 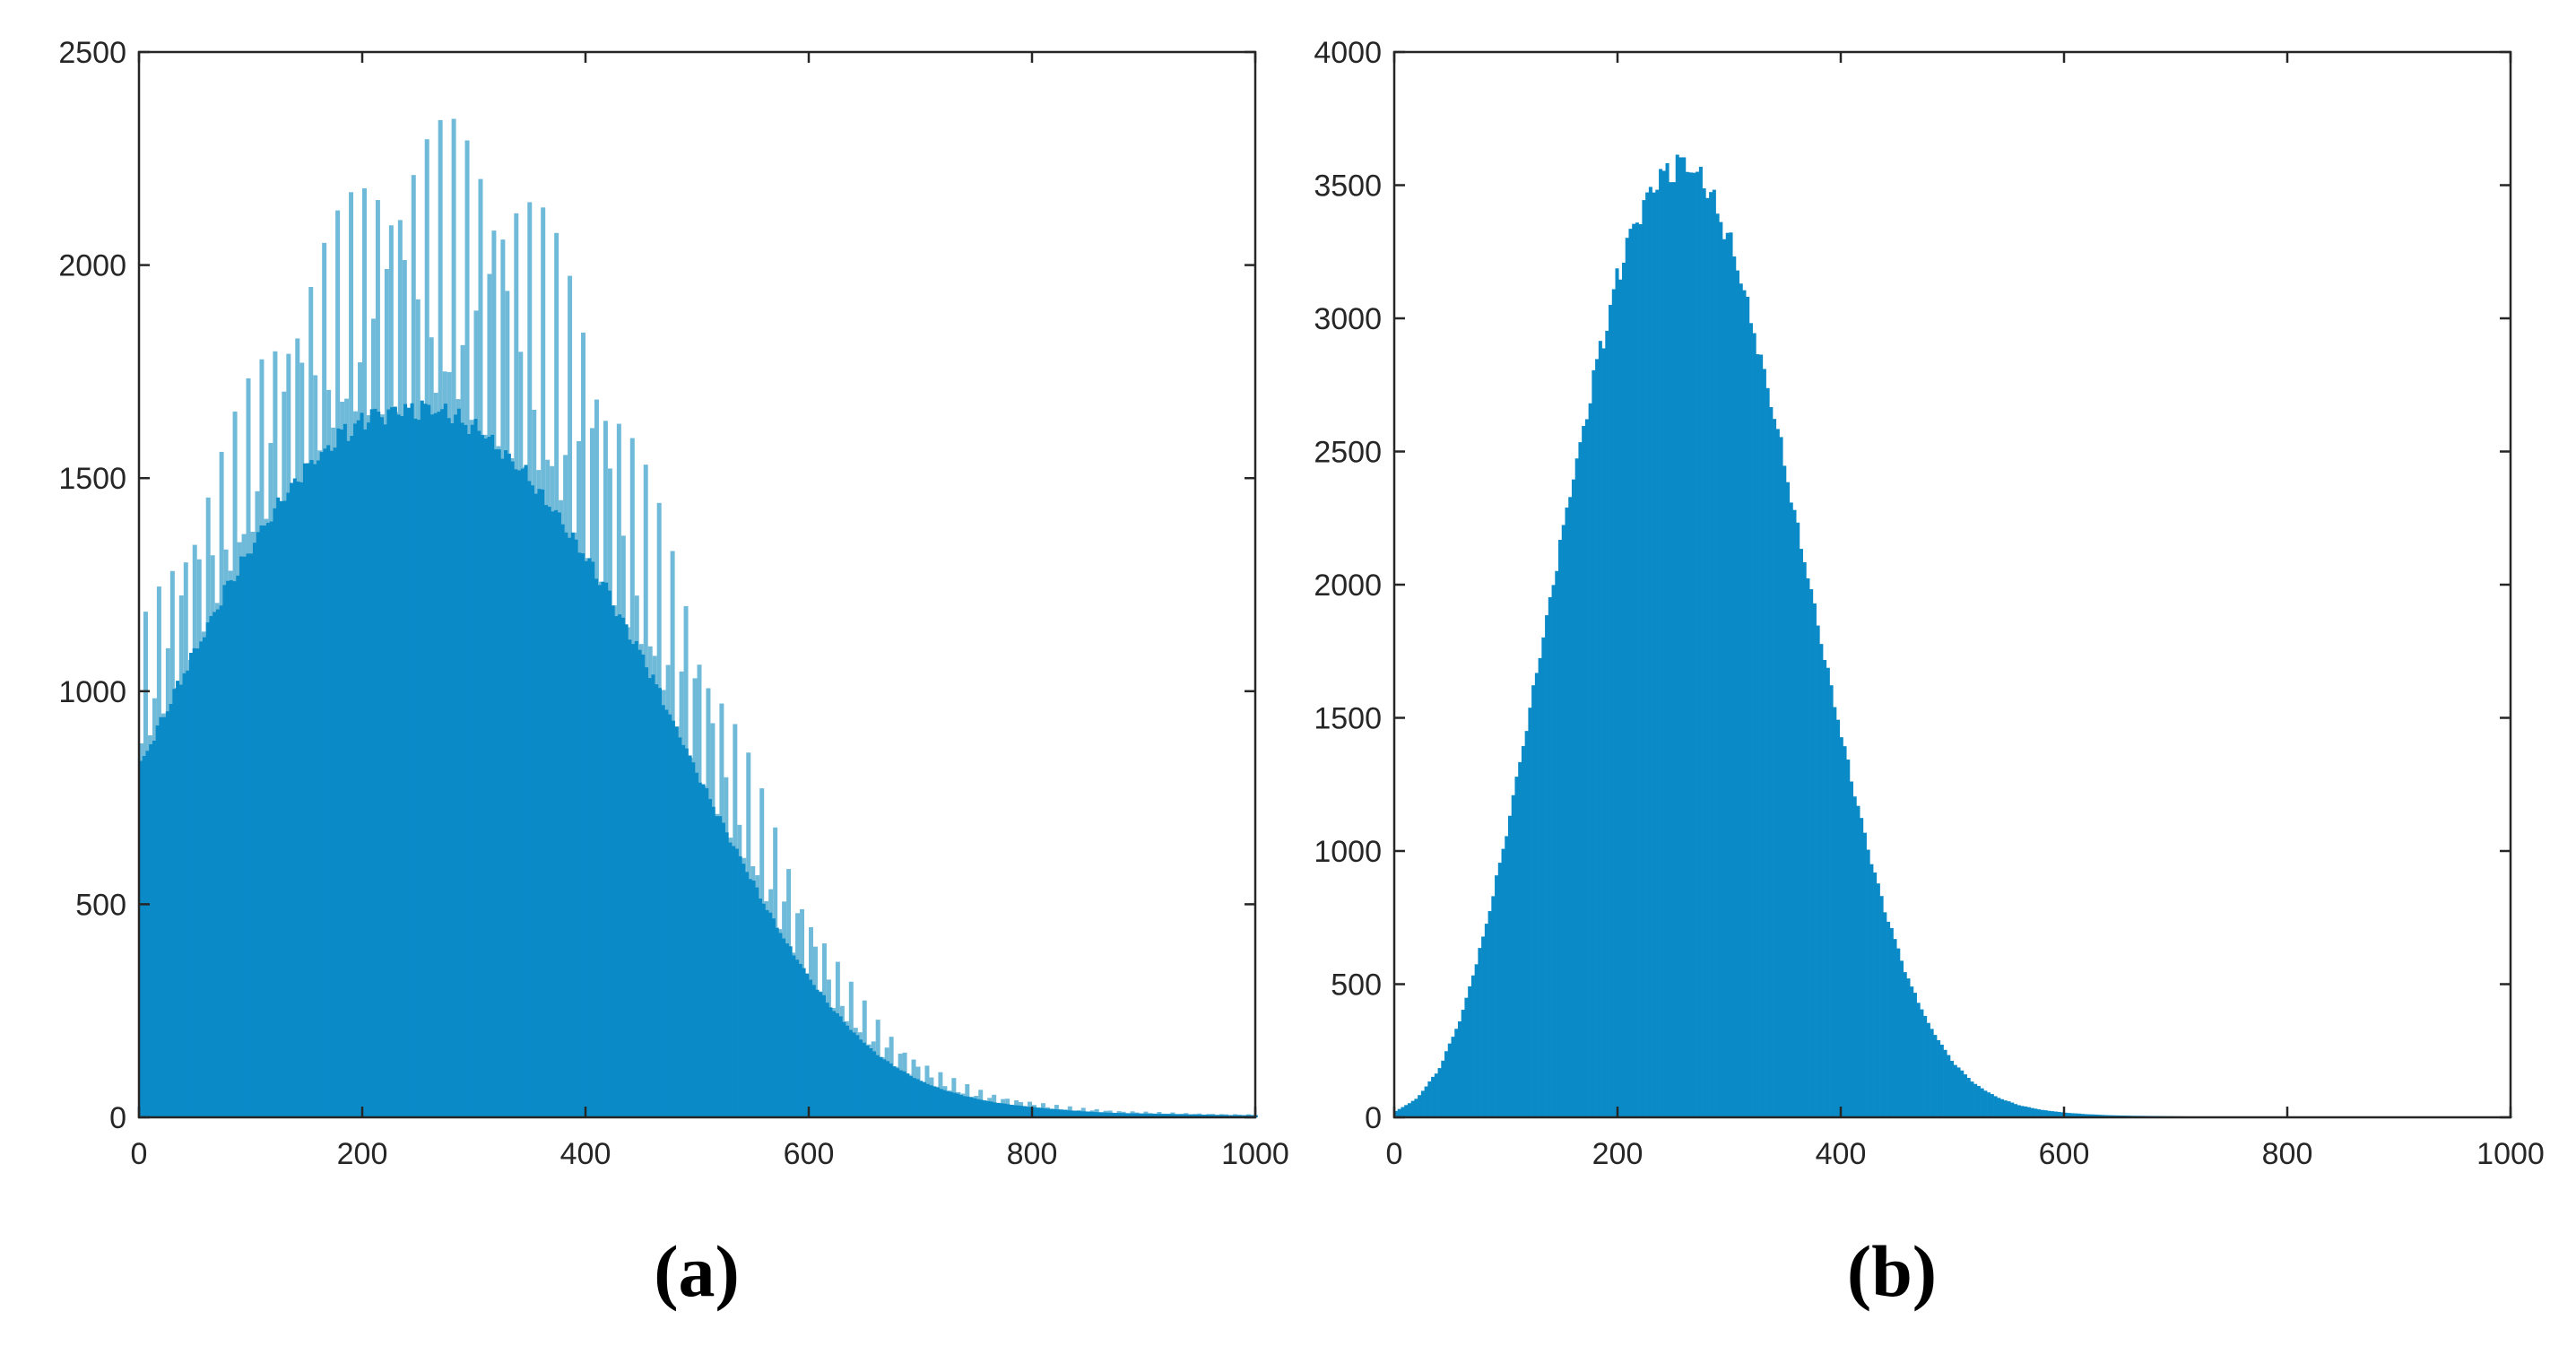 I want to click on y-tick-label: 3000, so click(x=1348, y=319).